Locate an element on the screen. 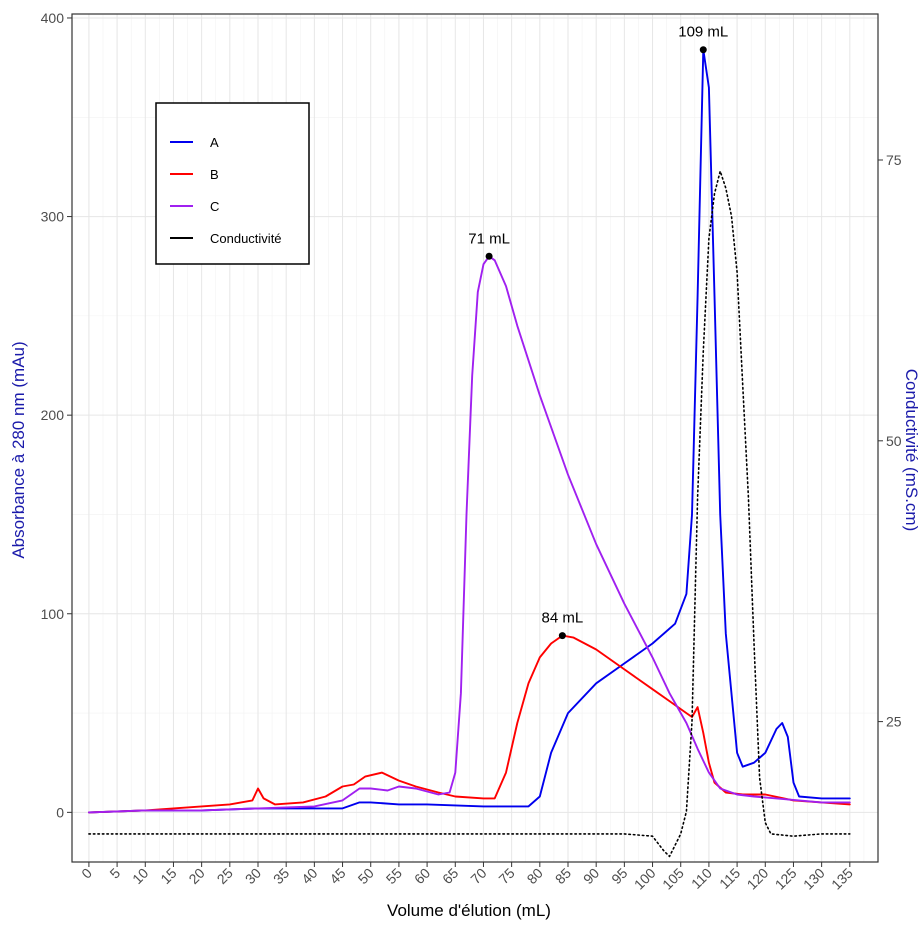 This screenshot has height=926, width=924. legend-label: Conductivité is located at coordinates (246, 238).